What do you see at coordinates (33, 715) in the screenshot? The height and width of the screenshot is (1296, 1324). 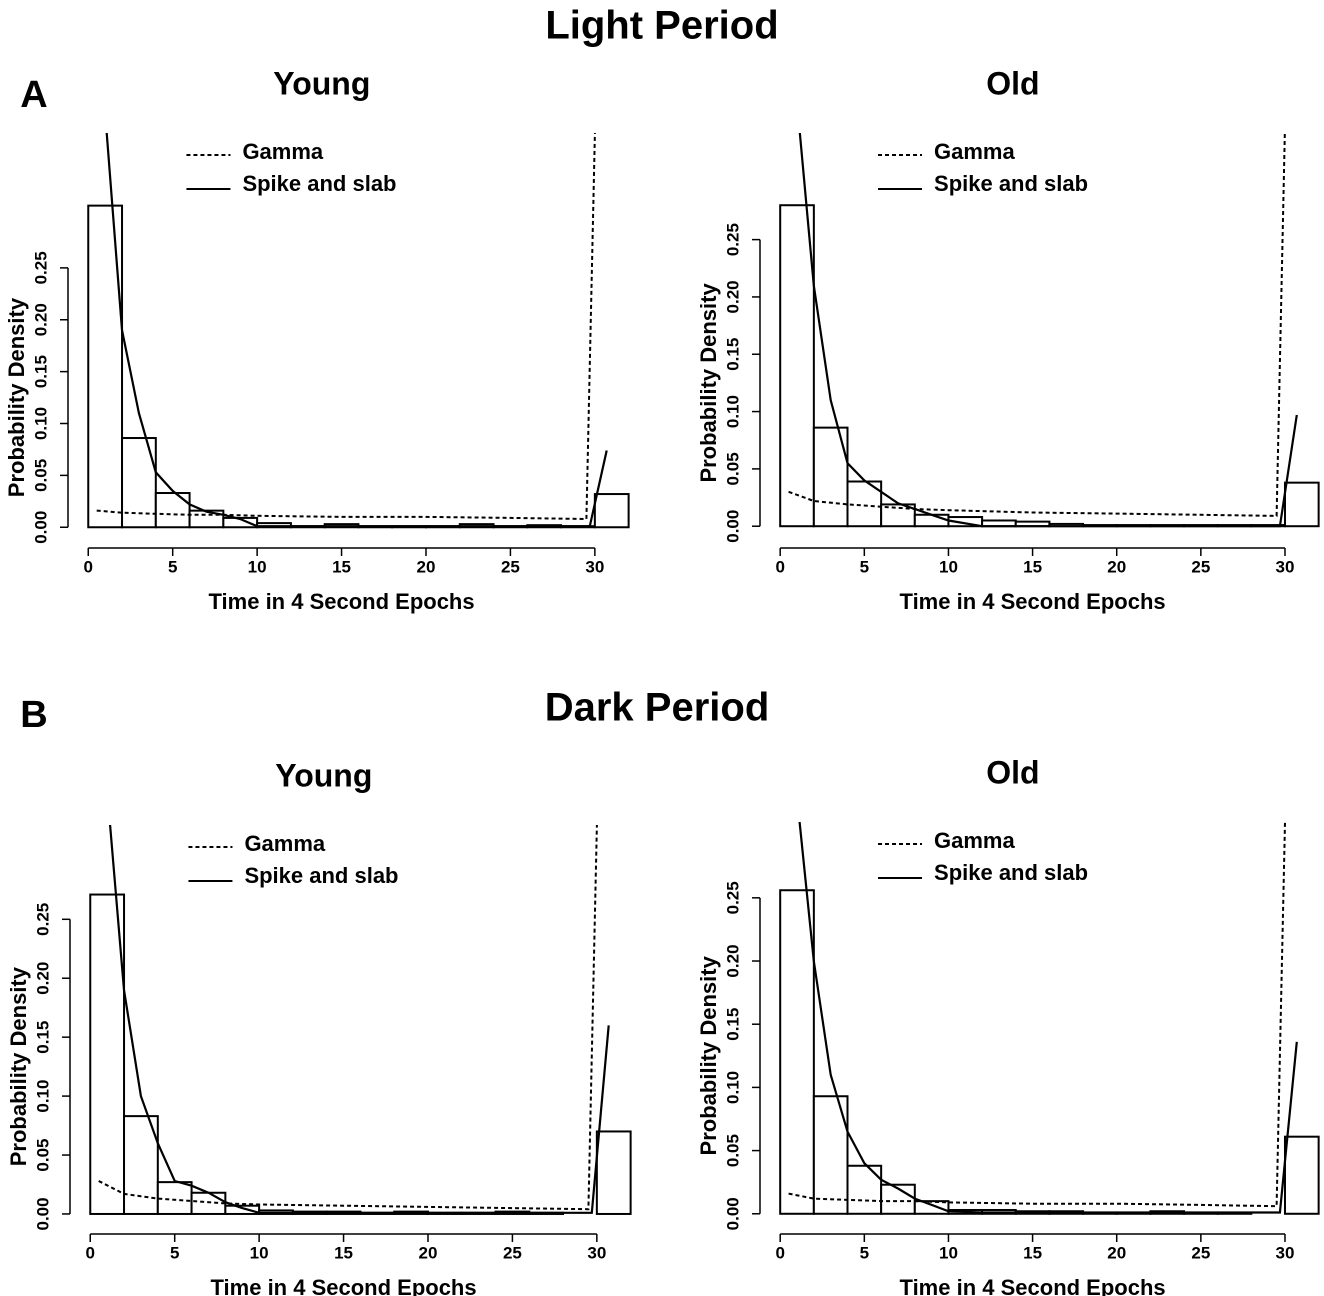 I see `panel-label: B` at bounding box center [33, 715].